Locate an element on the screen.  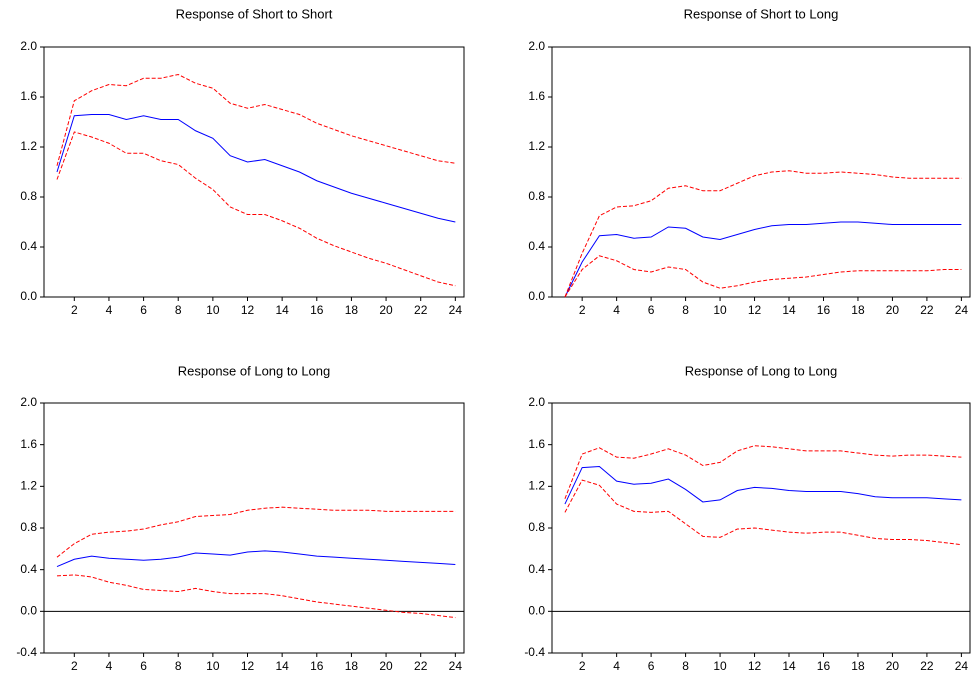
chart-title: Response of Short to Long is located at coordinates (761, 13).